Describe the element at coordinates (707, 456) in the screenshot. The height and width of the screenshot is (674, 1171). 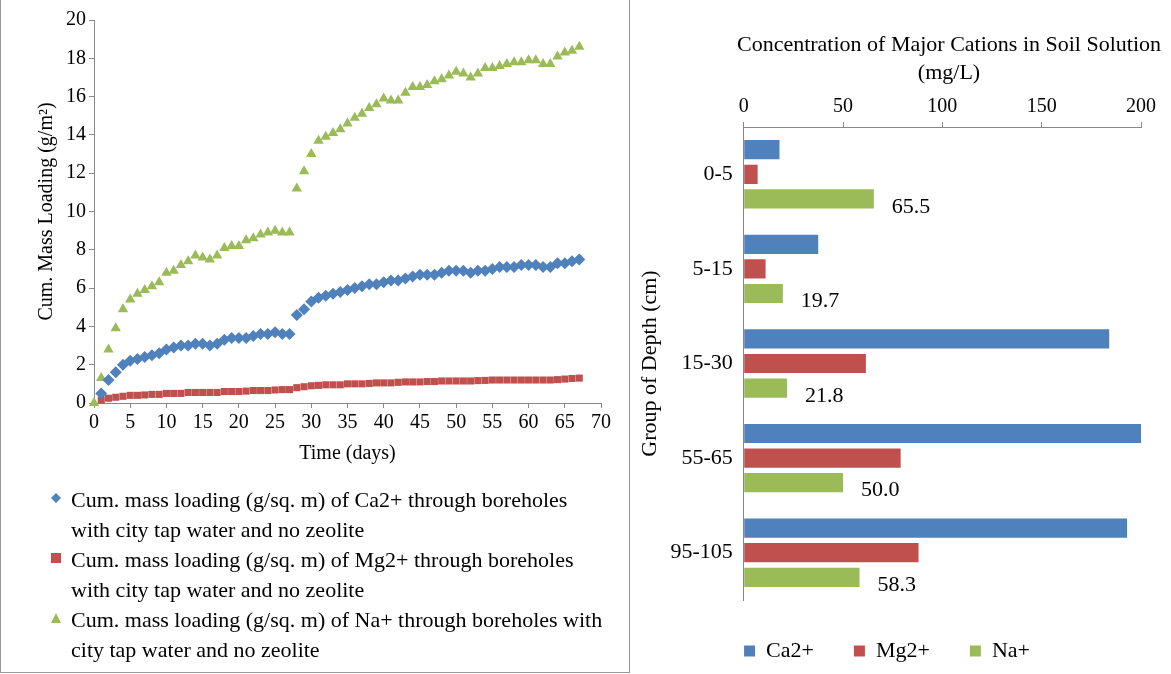
I see `y-tick-label: 55-65` at that location.